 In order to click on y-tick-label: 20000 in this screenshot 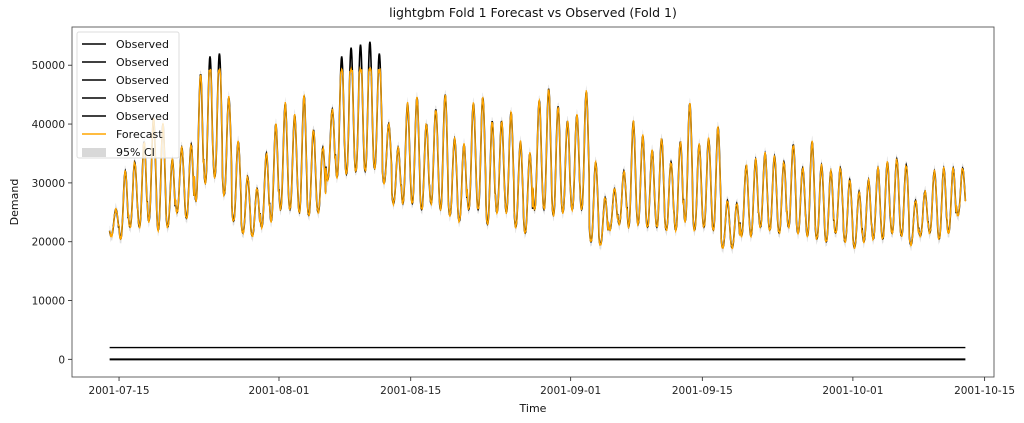, I will do `click(48, 243)`.